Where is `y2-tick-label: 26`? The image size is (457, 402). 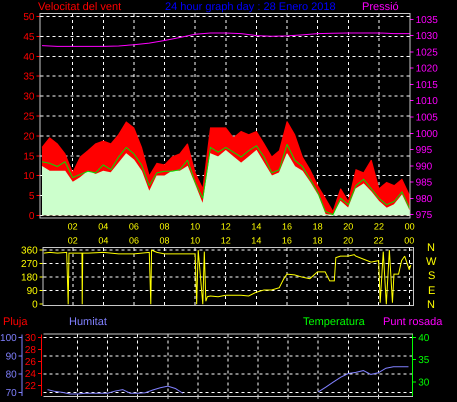 y2-tick-label: 26 is located at coordinates (30, 362).